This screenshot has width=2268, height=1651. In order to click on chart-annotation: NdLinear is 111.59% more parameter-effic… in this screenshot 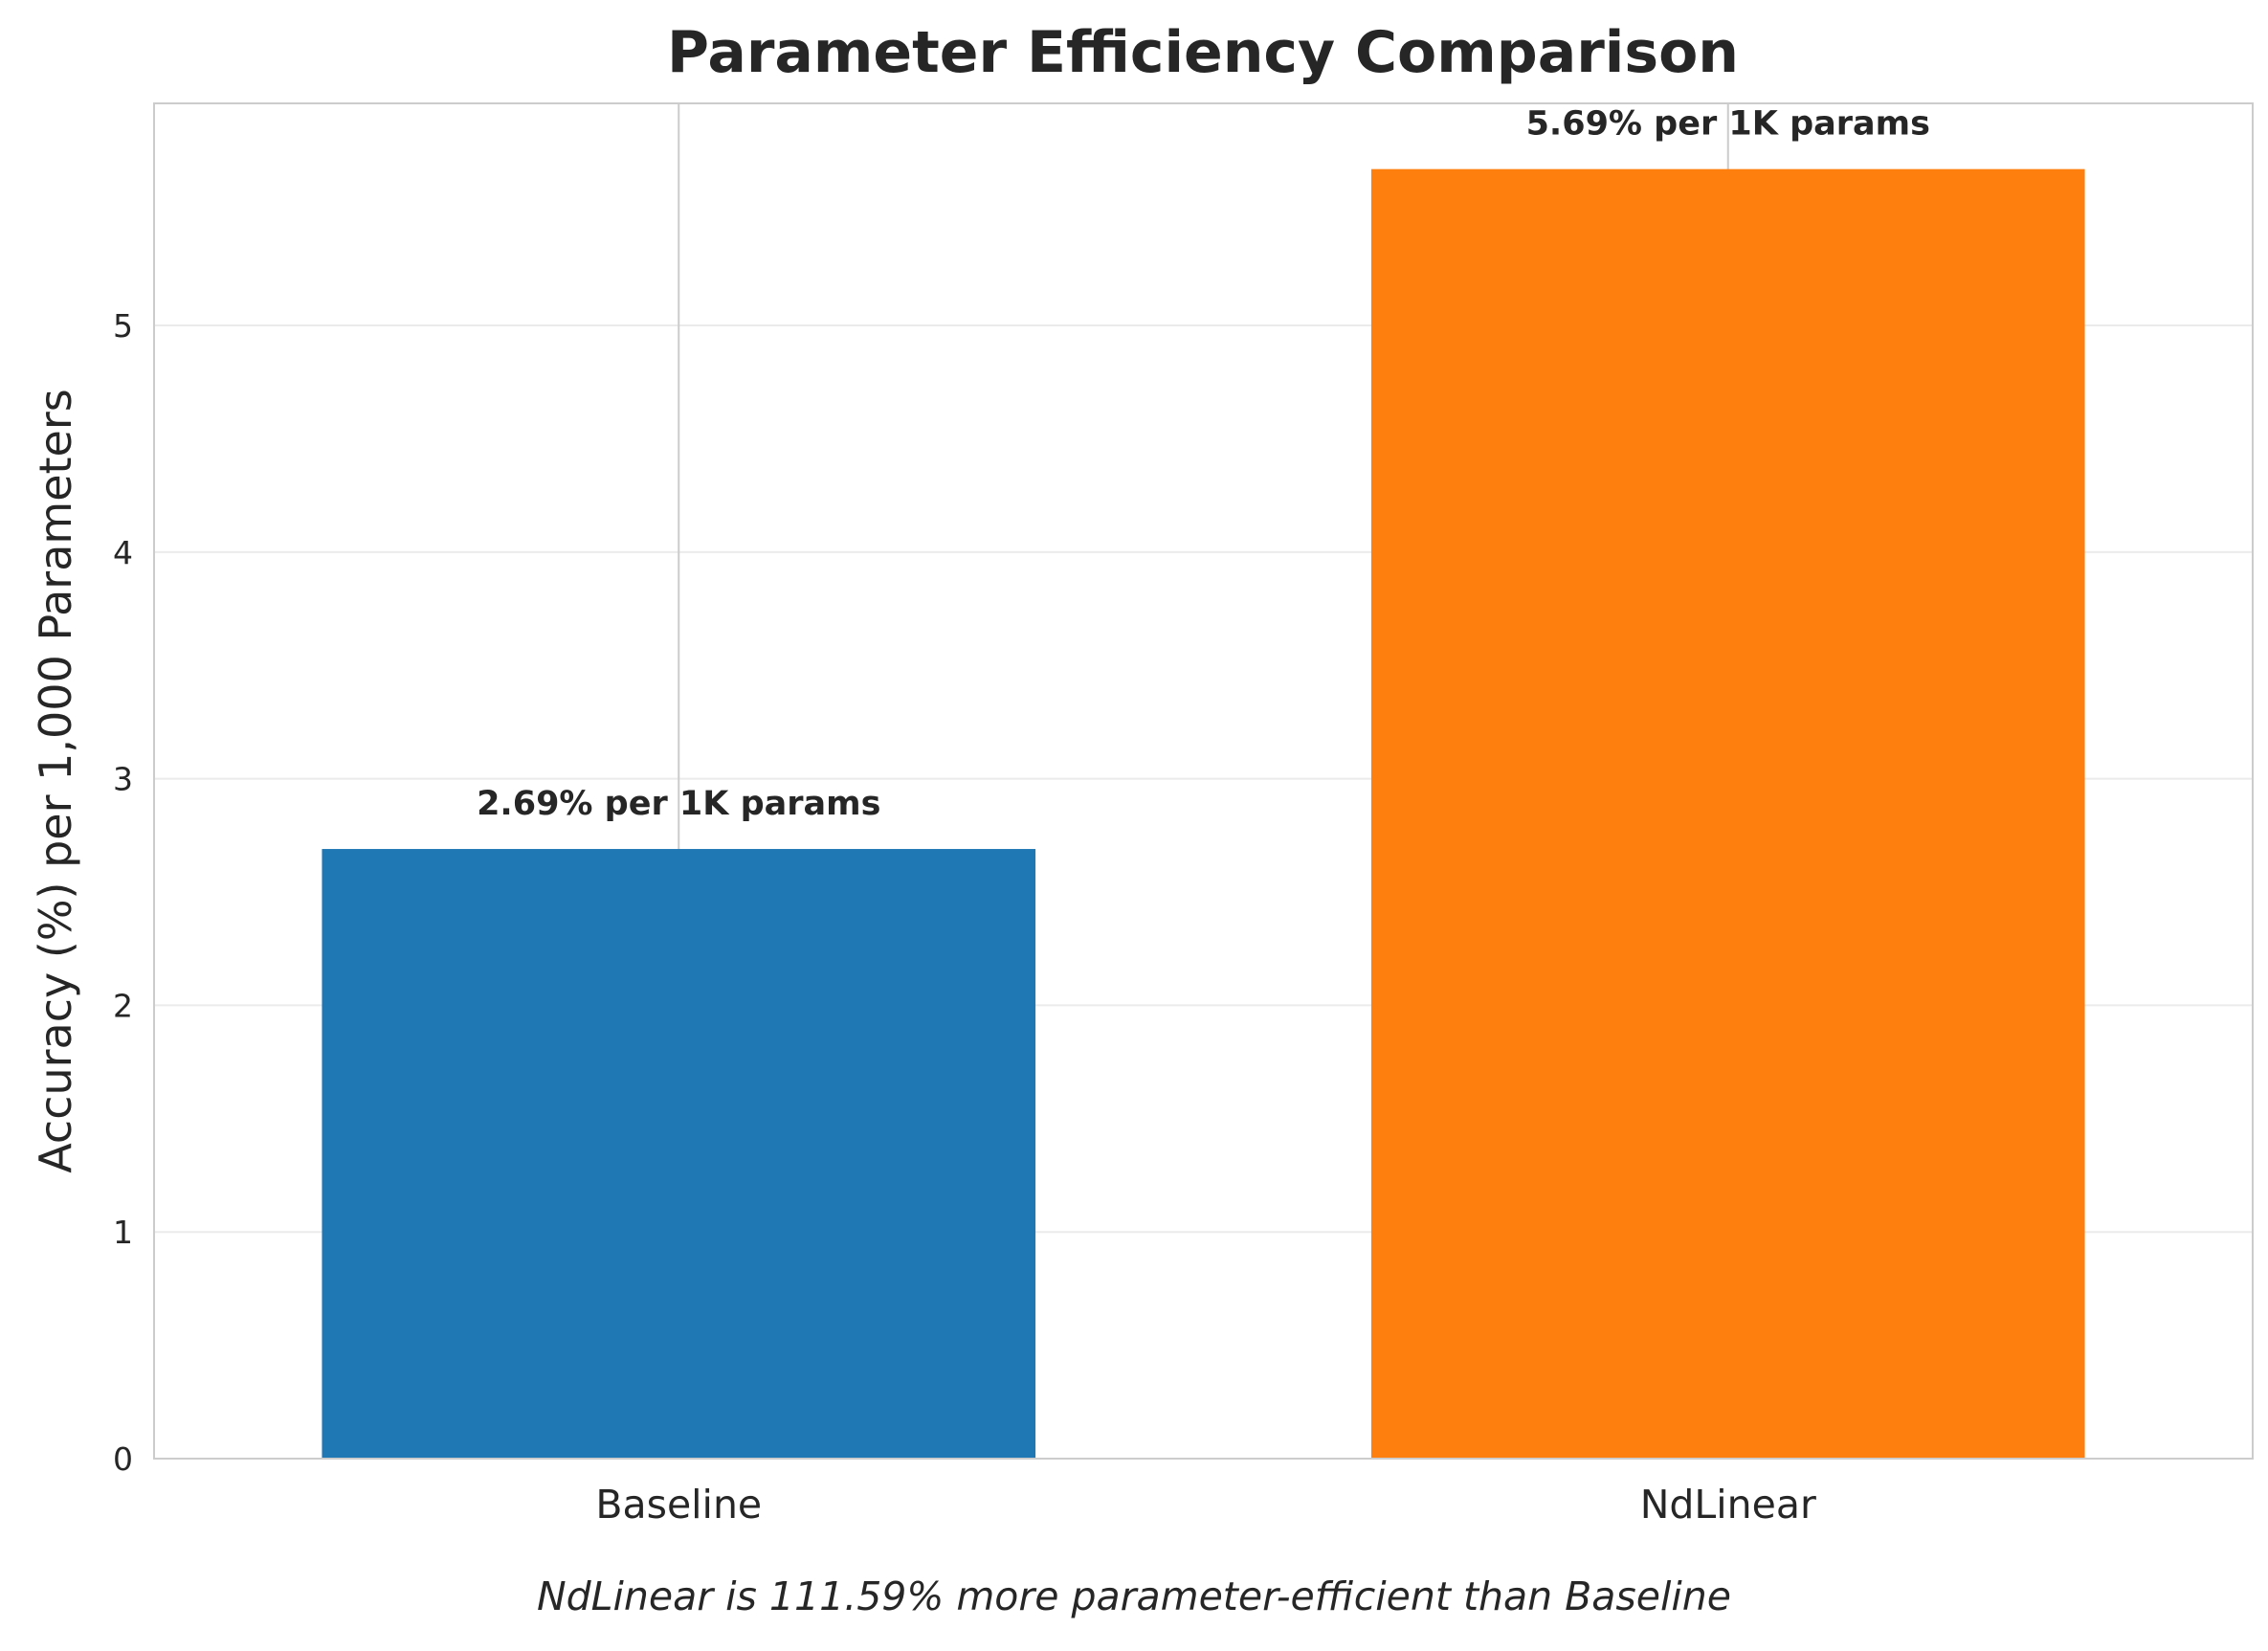, I will do `click(1134, 1596)`.